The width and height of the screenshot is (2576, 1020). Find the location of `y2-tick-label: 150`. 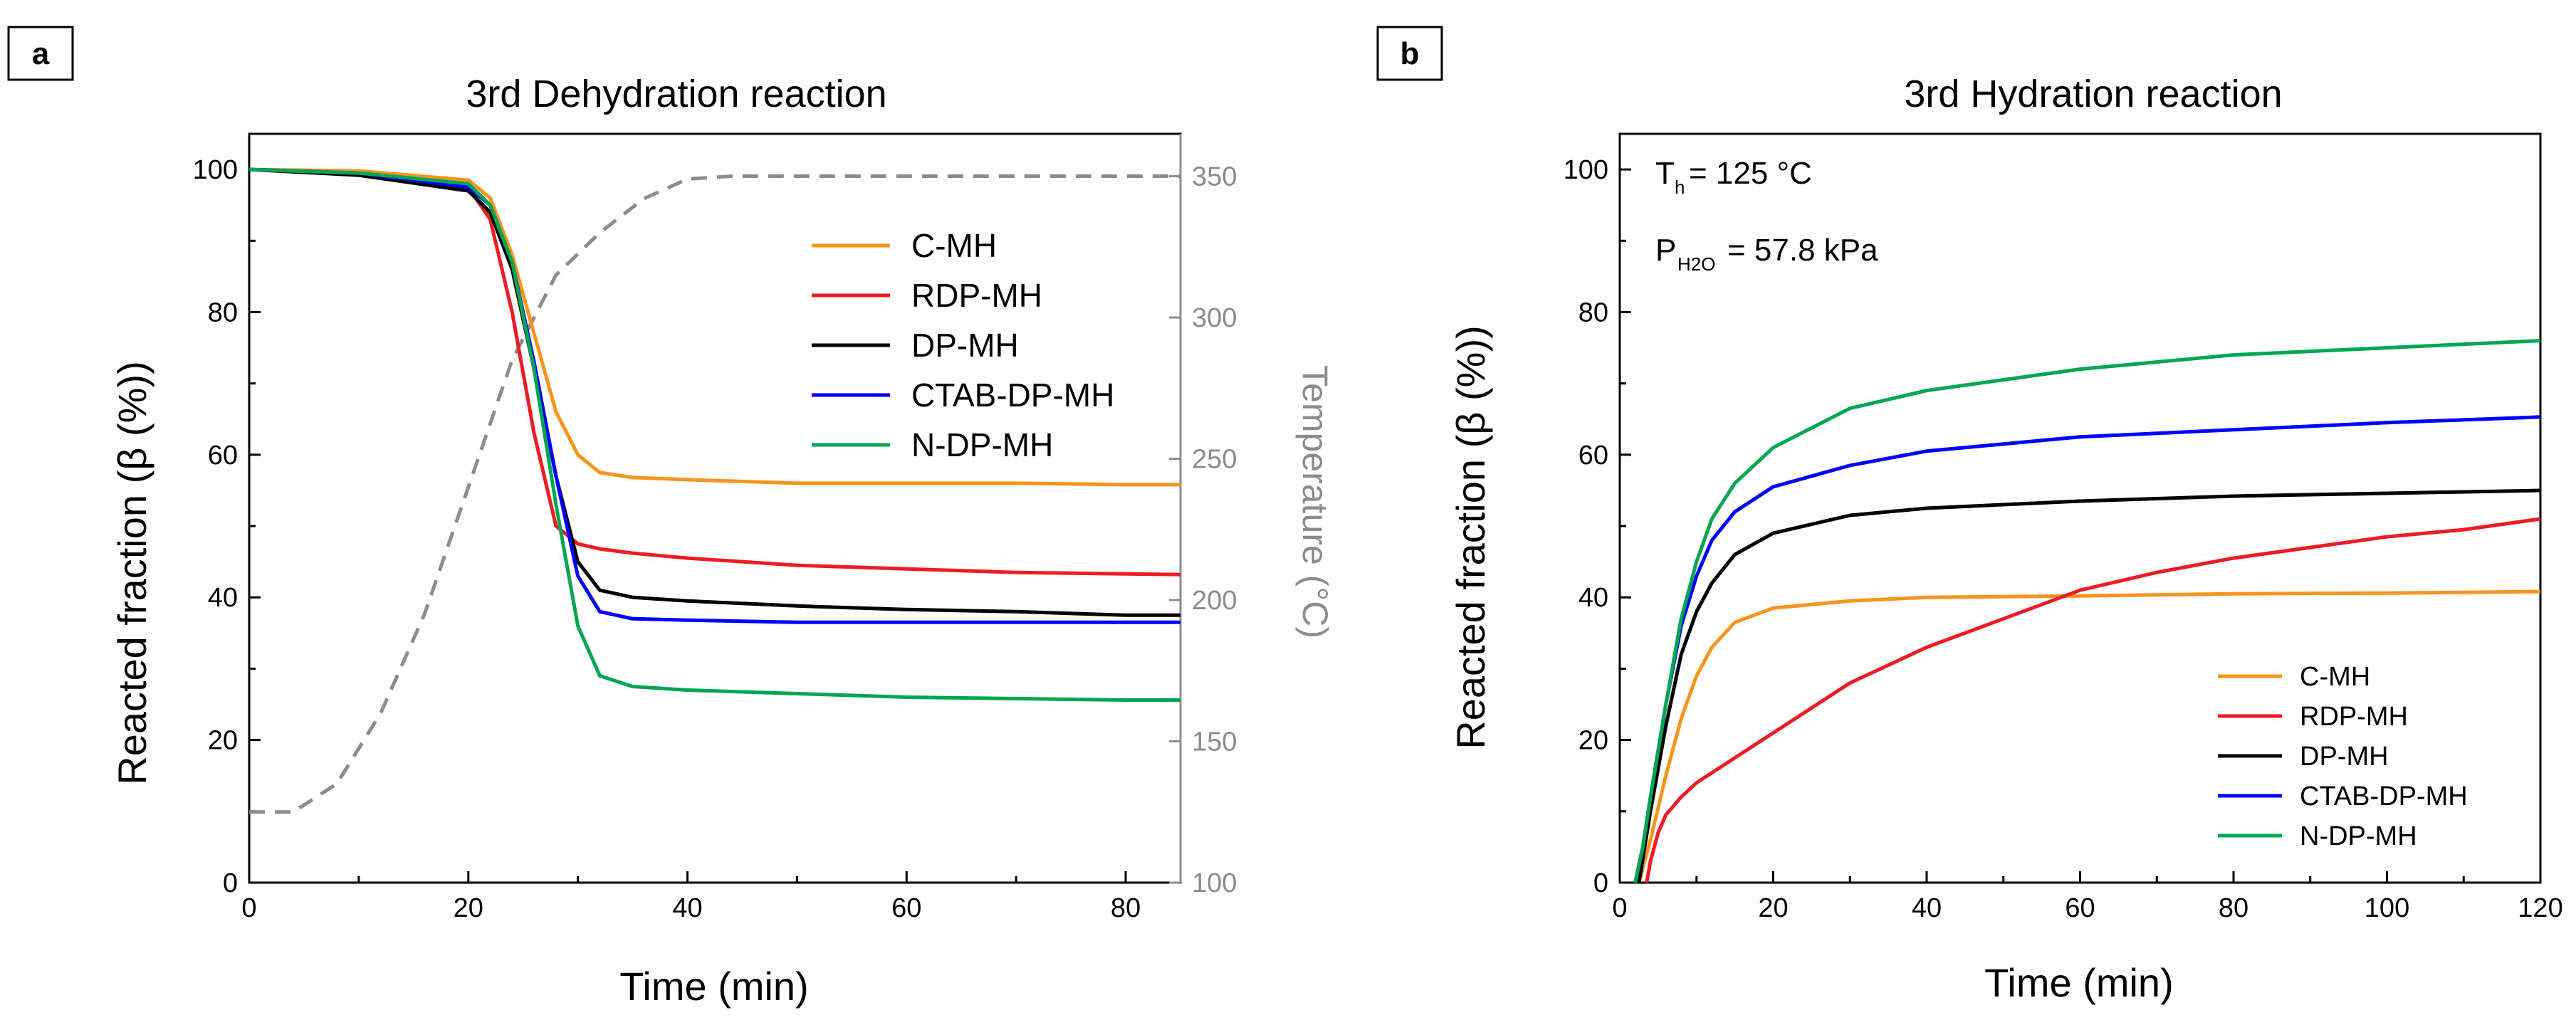

y2-tick-label: 150 is located at coordinates (1214, 742).